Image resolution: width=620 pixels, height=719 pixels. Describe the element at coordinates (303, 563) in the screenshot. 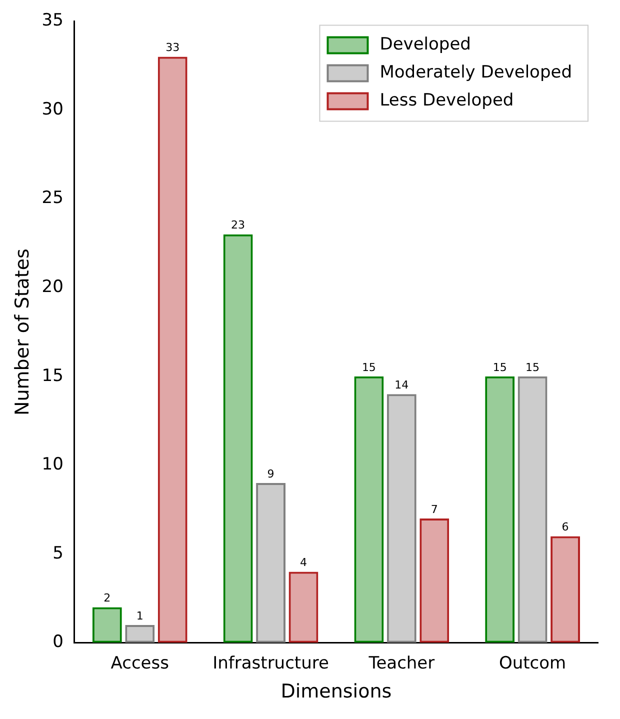

I see `data-label: 4` at that location.